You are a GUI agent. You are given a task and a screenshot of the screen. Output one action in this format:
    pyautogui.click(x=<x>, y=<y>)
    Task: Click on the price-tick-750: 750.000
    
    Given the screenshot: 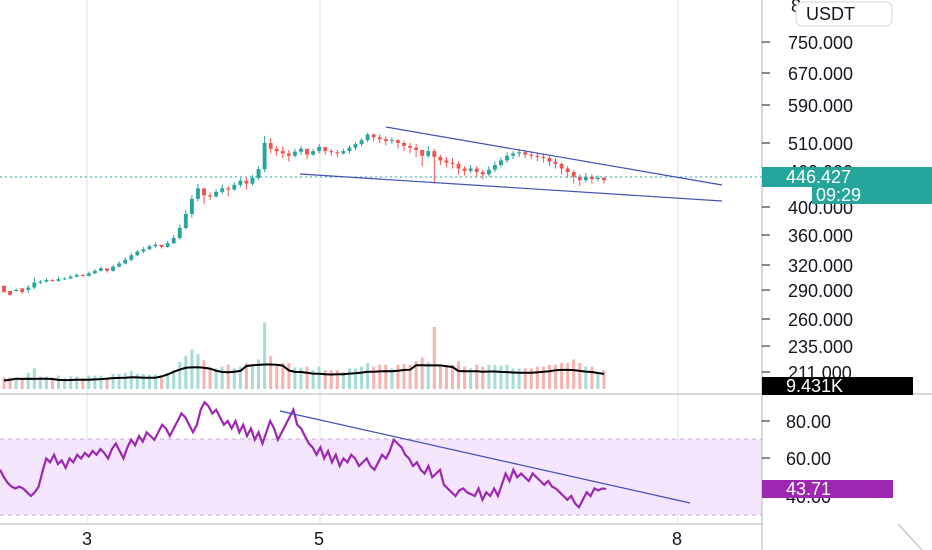 What is the action you would take?
    pyautogui.click(x=820, y=43)
    